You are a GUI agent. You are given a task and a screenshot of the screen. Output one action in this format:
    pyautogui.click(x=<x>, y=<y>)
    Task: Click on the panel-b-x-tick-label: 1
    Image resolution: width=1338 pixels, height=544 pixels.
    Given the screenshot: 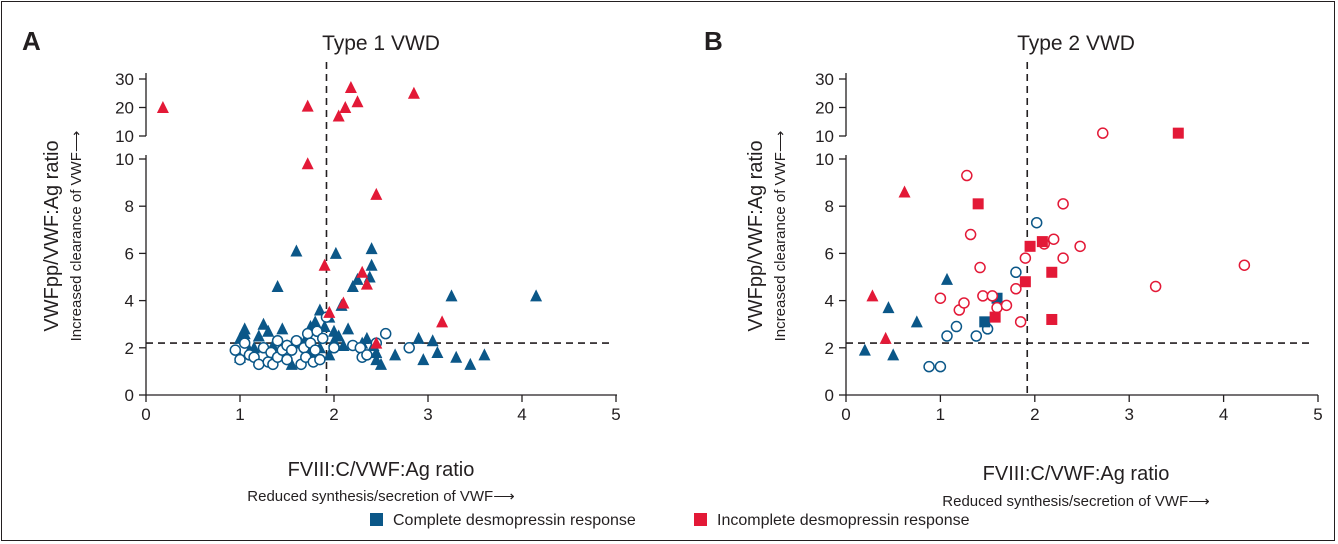 What is the action you would take?
    pyautogui.click(x=940, y=414)
    